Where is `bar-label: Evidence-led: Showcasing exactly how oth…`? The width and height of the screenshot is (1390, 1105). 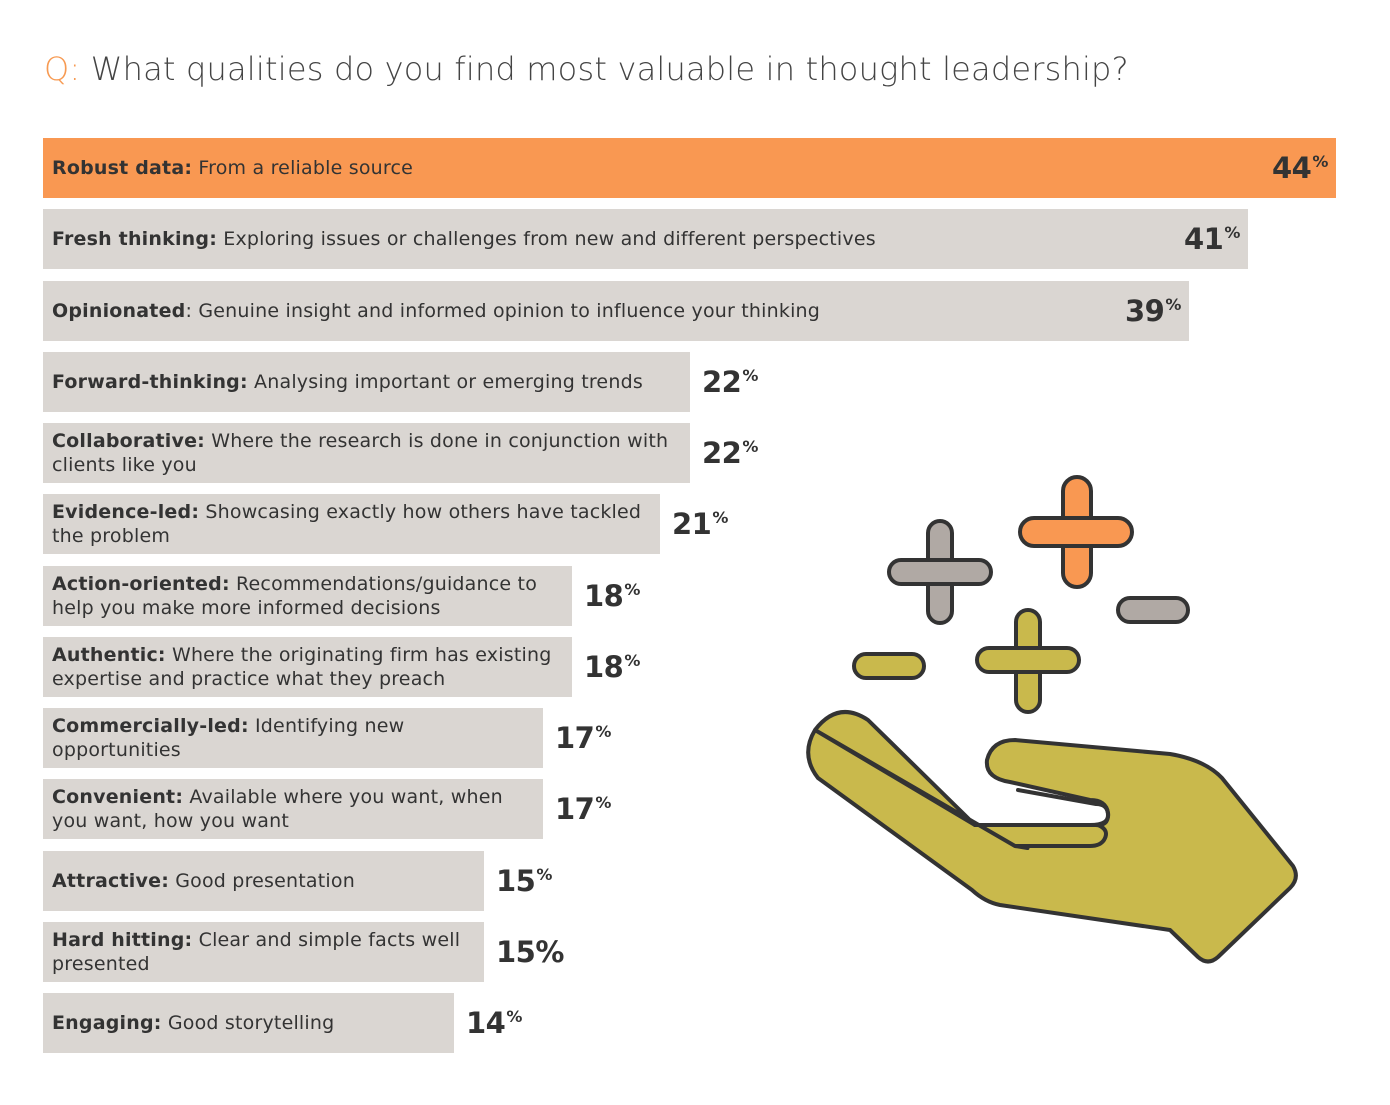
bar-label: Evidence-led: Showcasing exactly how oth… is located at coordinates (351, 524).